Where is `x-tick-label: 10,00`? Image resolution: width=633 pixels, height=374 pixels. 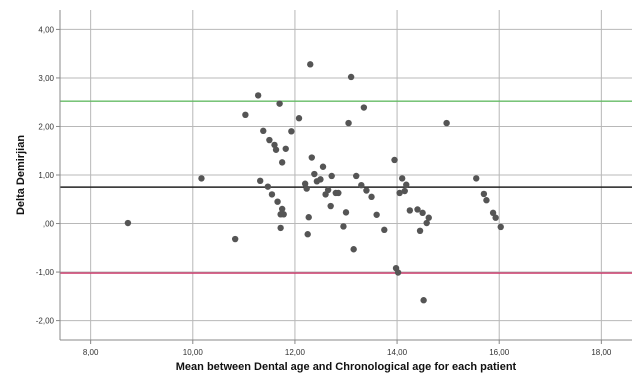
x-tick-label: 10,00 is located at coordinates (193, 352).